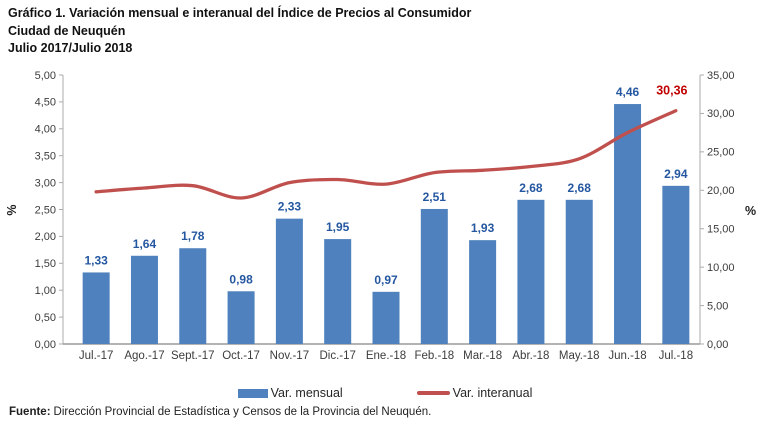 The width and height of the screenshot is (770, 433). I want to click on x-tick-label: Jul.-18, so click(676, 356).